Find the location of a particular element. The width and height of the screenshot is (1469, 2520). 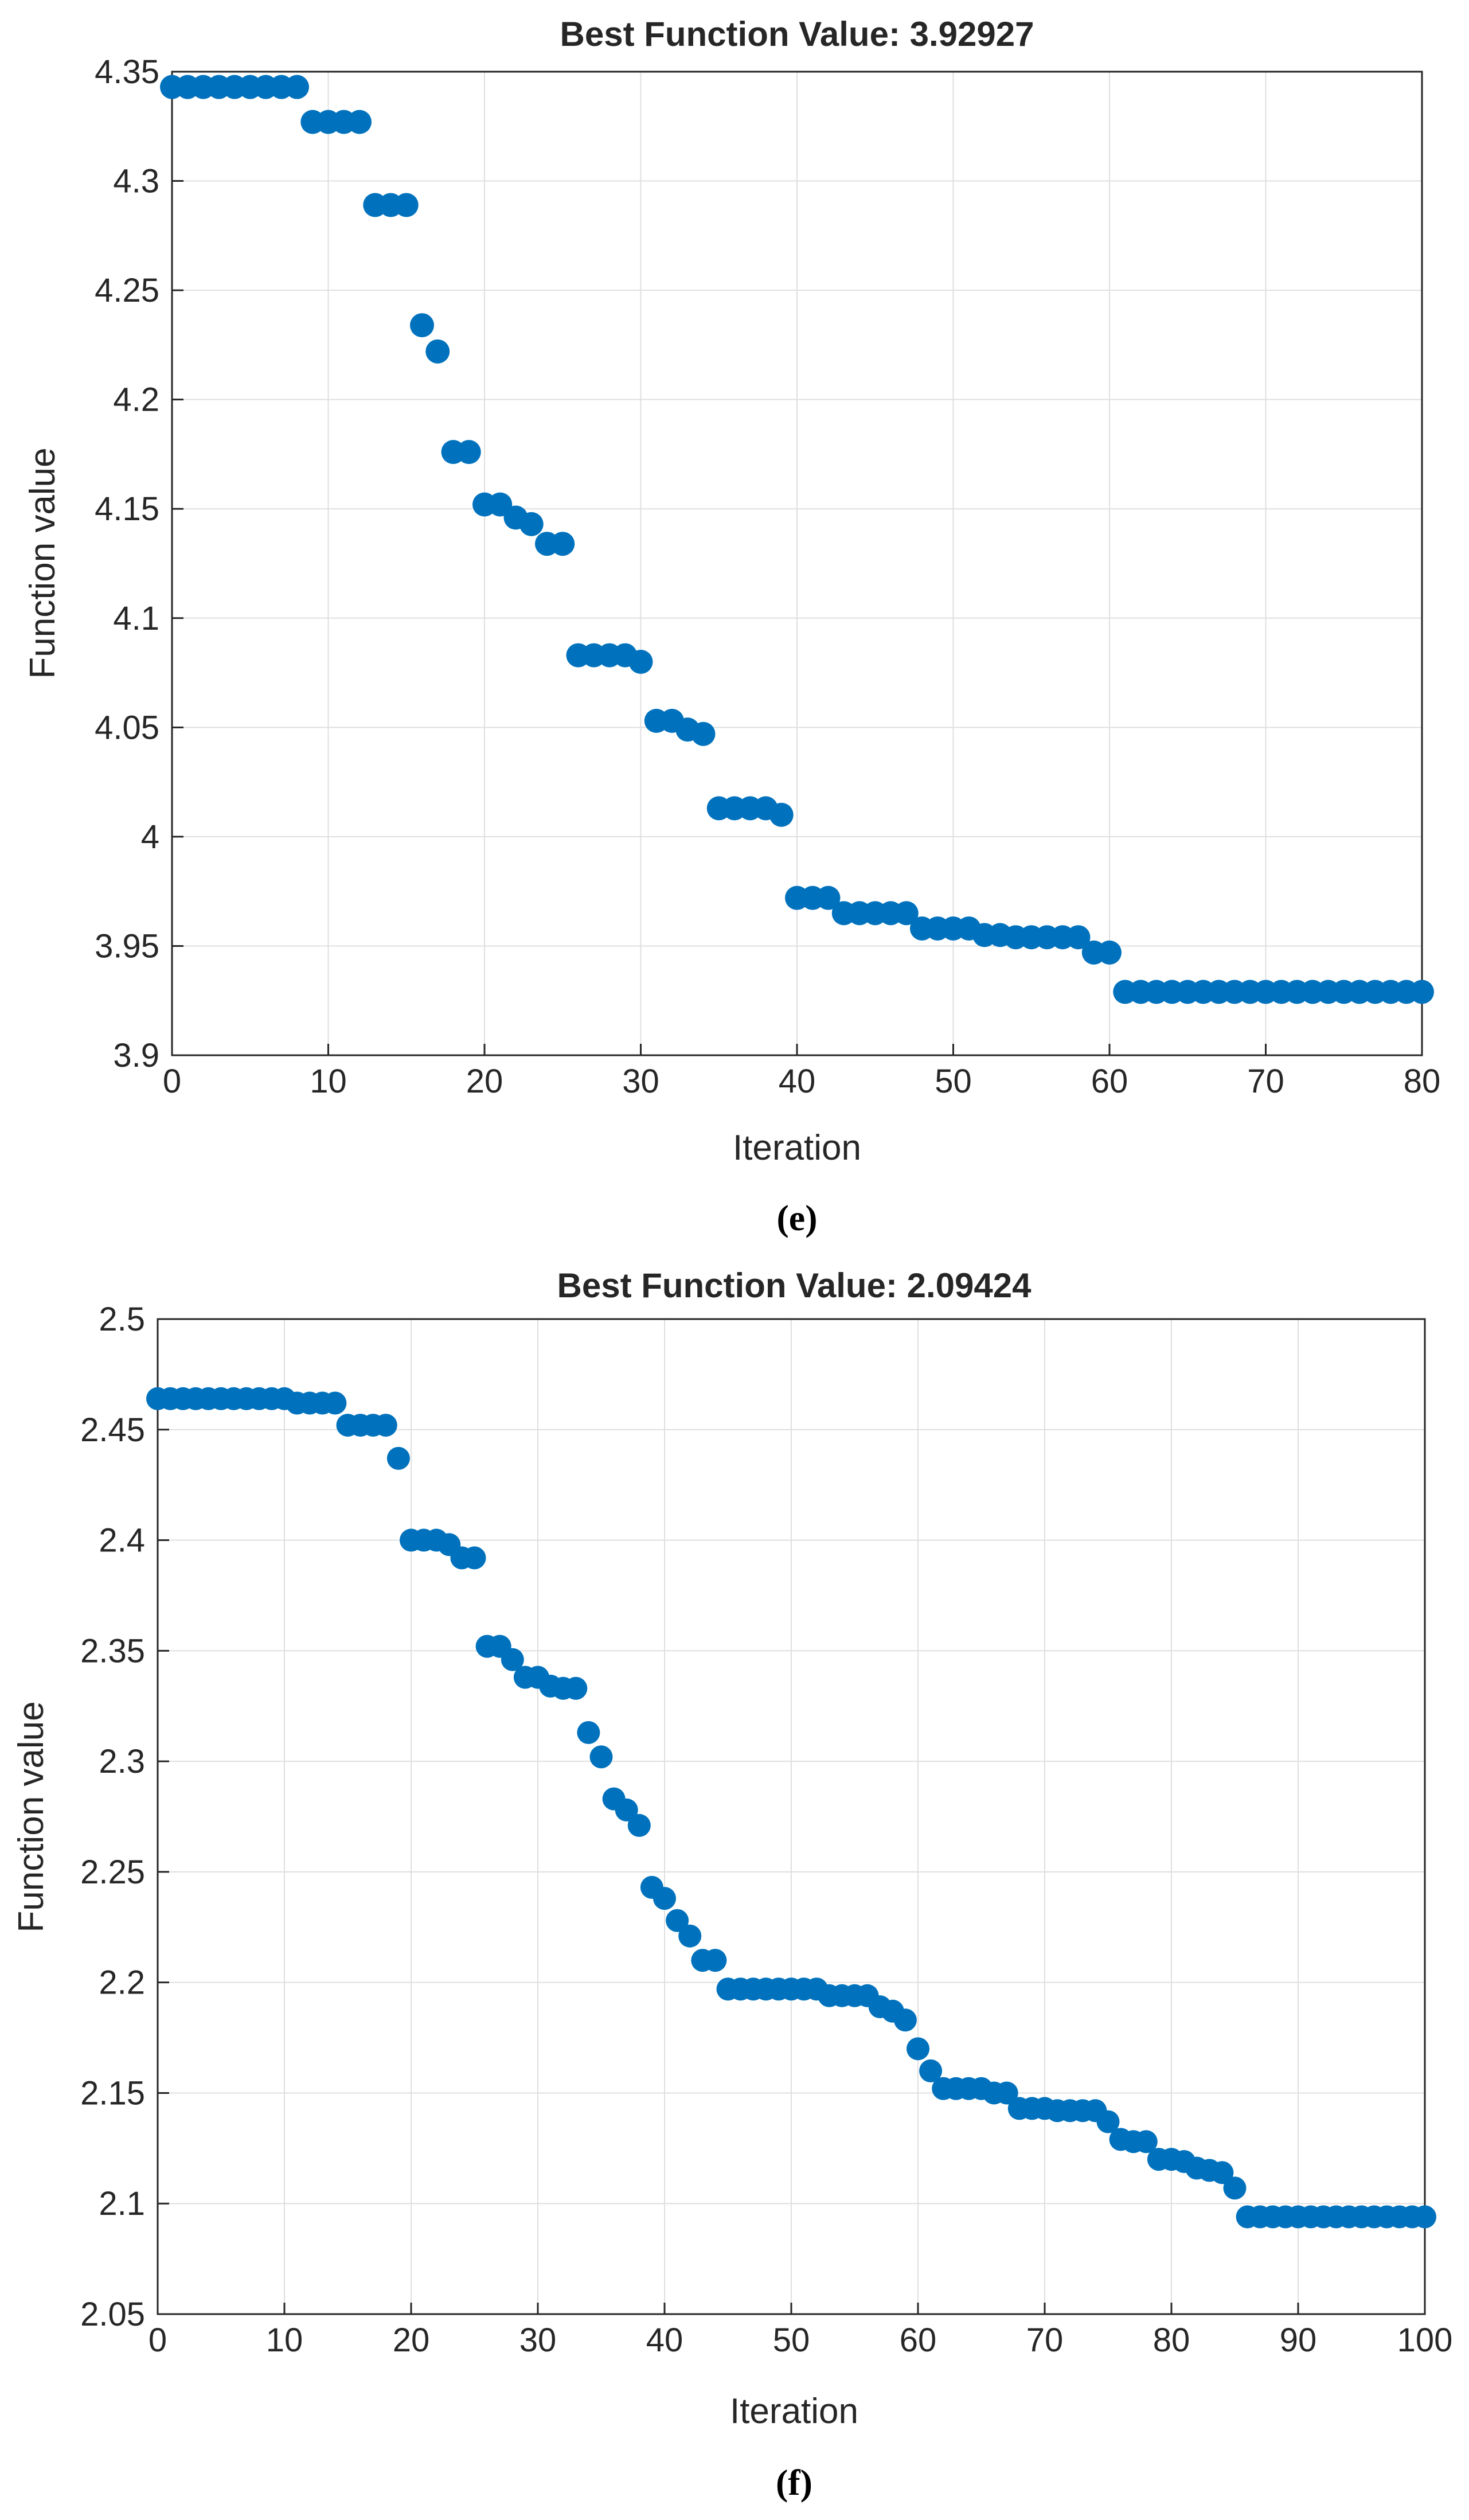

chart-e-ytick-label: 3.9 is located at coordinates (136, 1055).